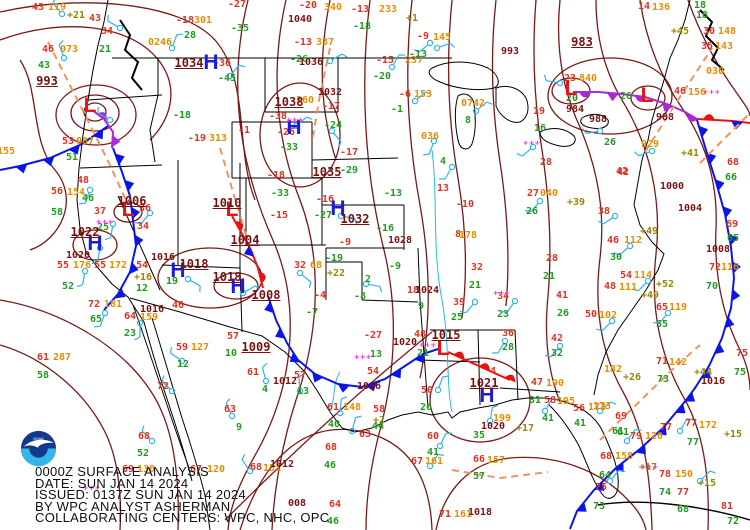 Image resolution: width=750 pixels, height=530 pixels. I want to click on station-value: 75, so click(740, 372).